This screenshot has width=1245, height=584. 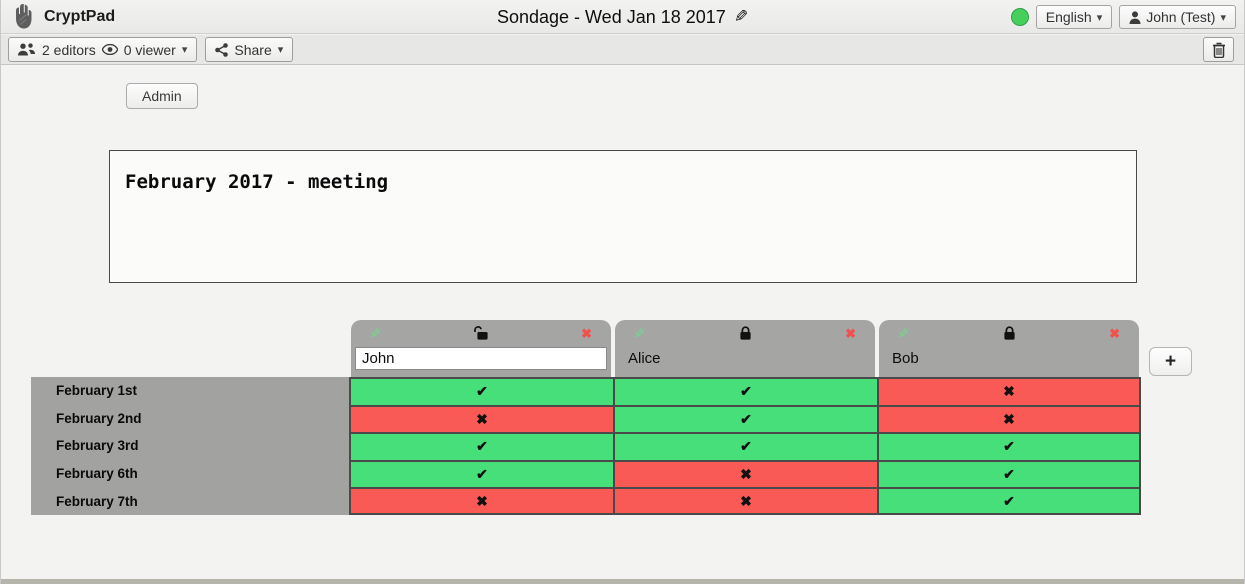 I want to click on viewer-count-label: 0 viewer, so click(x=149, y=49).